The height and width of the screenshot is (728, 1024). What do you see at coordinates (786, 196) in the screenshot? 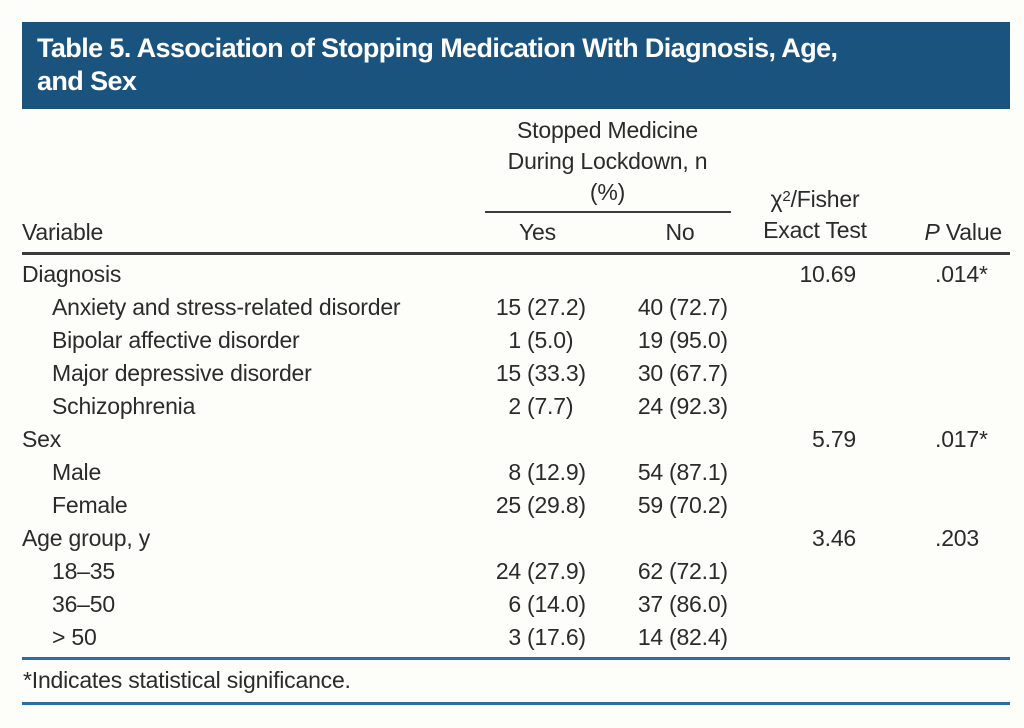
I see `chi-superscript: 2` at bounding box center [786, 196].